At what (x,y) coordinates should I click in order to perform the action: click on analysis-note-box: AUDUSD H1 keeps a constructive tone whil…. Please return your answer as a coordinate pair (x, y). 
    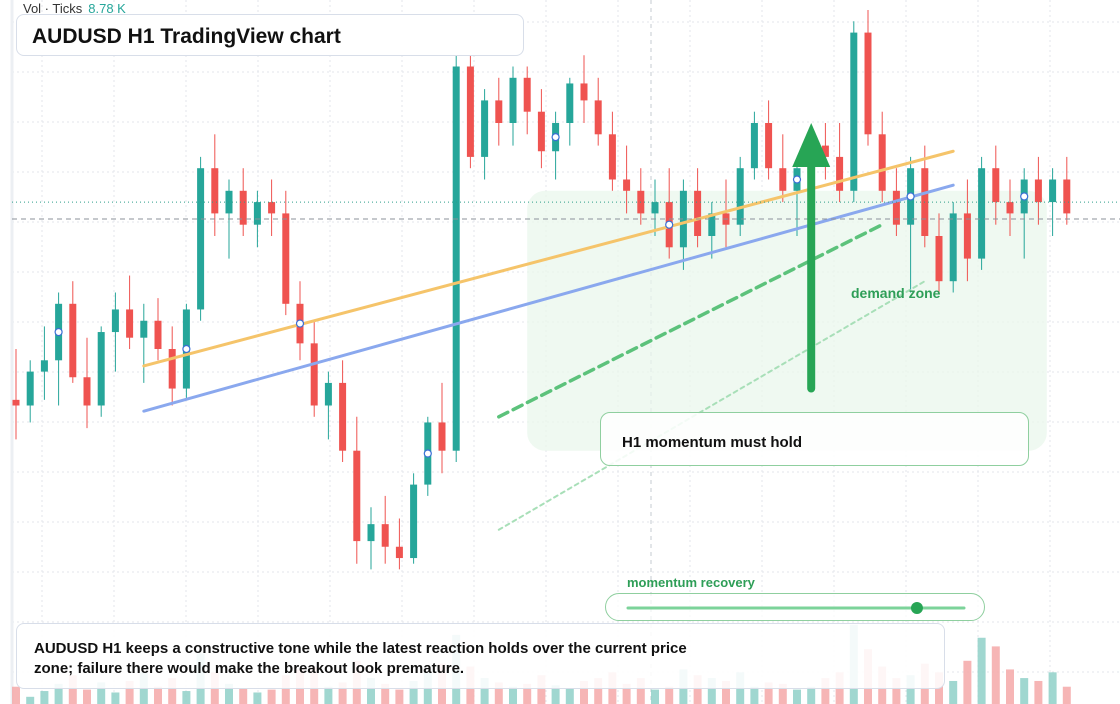
    Looking at the image, I should click on (480, 656).